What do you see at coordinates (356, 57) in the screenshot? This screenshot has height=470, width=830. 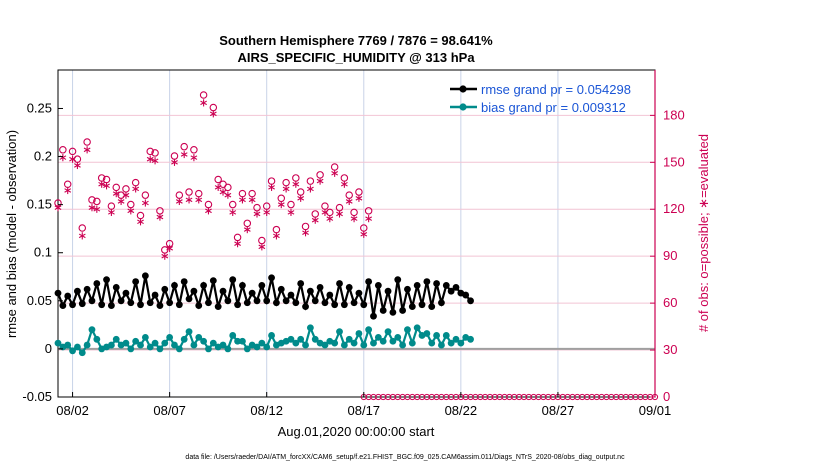 I see `chart-title-line-2: AIRS_SPECIFIC_HUMIDITY @ 313 hPa` at bounding box center [356, 57].